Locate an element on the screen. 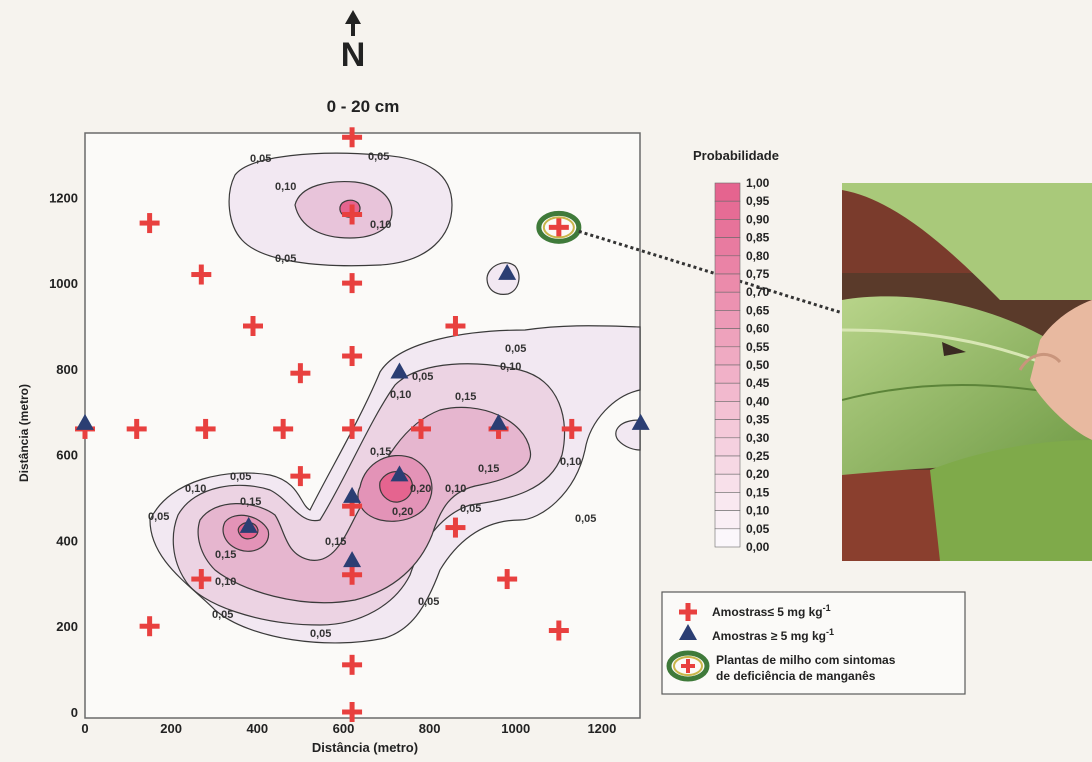 The image size is (1092, 762). north-label: N is located at coordinates (353, 55).